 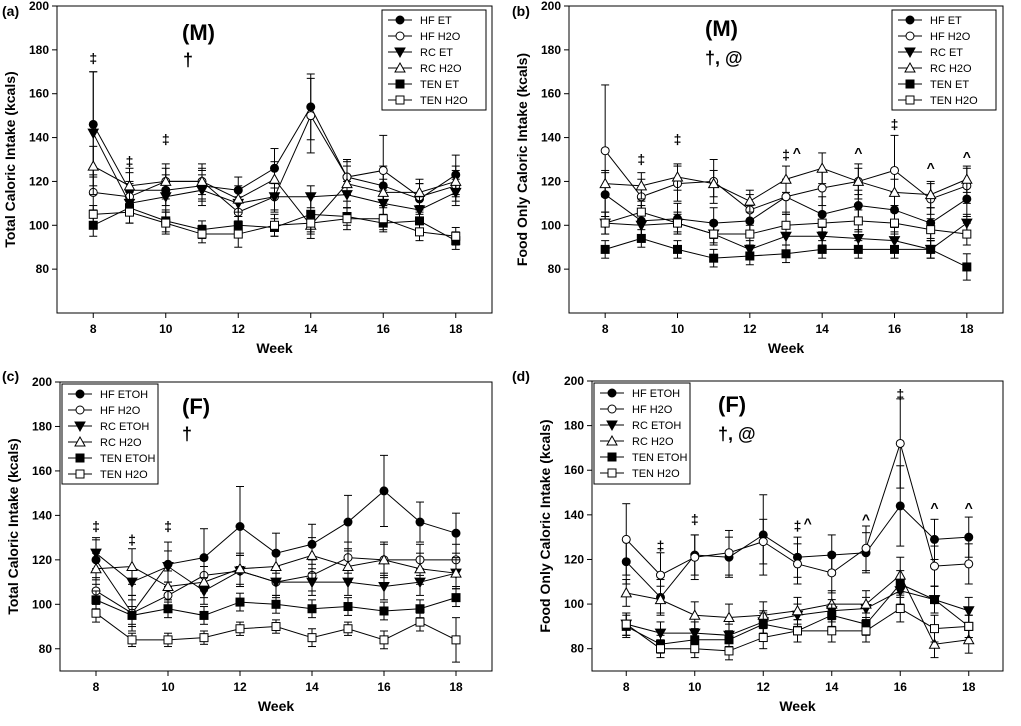 I want to click on legend-entry: HF ET, so click(x=436, y=21).